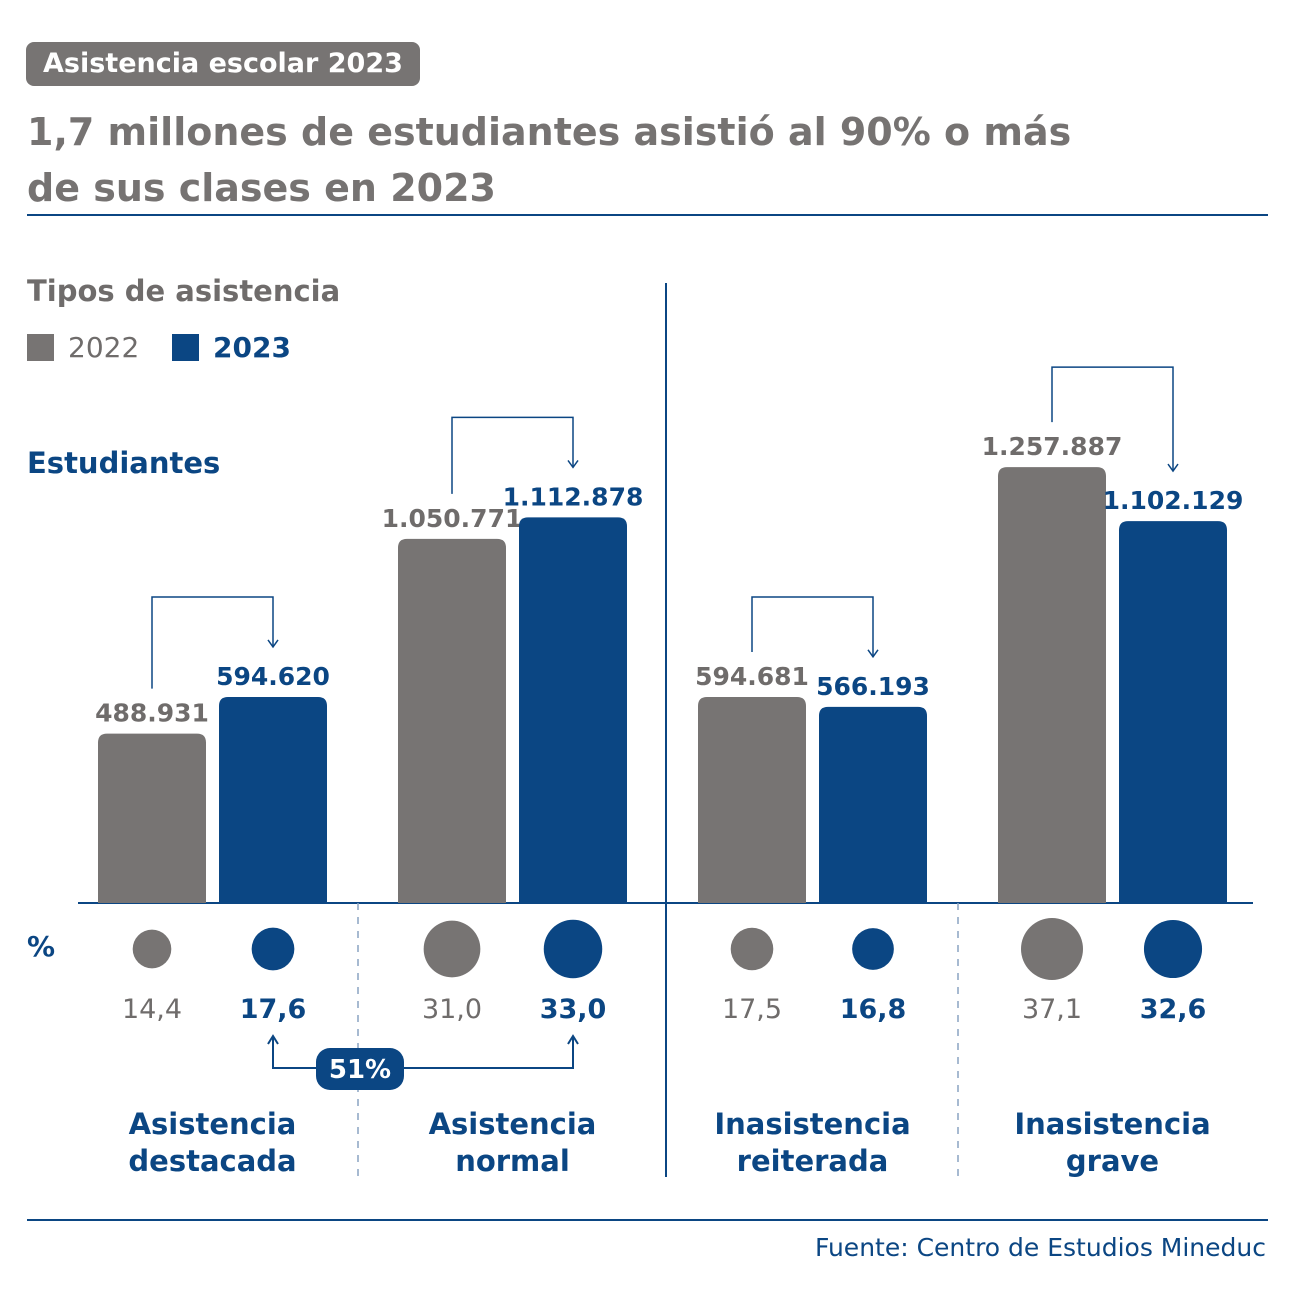 The height and width of the screenshot is (1298, 1293). I want to click on value-label-2023-4: 1.102.129, so click(1173, 500).